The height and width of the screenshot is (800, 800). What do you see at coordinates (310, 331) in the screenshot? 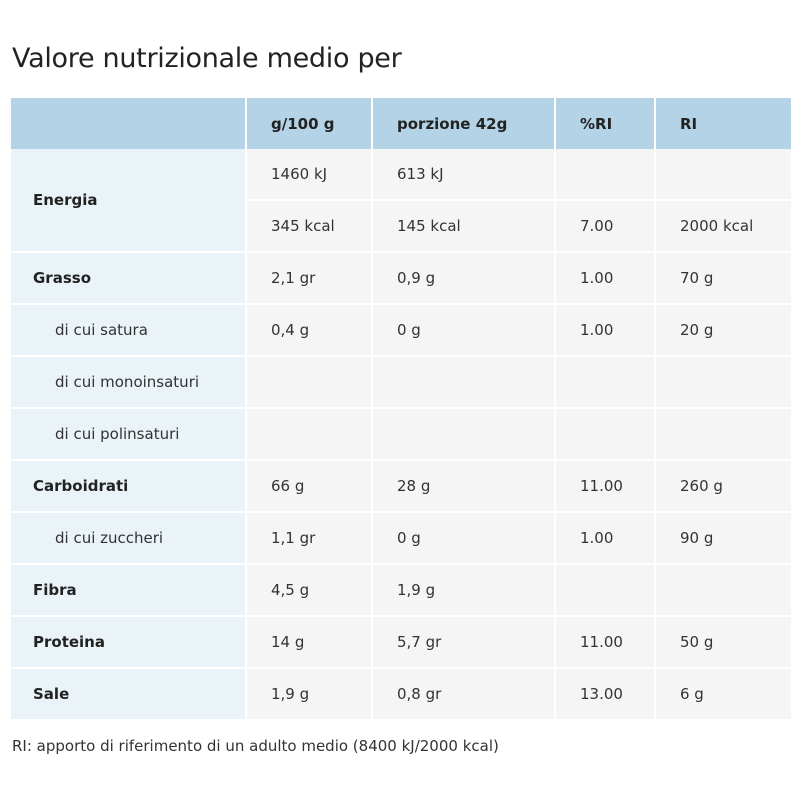
I see `cell-satura-per100: 0,4 g` at bounding box center [310, 331].